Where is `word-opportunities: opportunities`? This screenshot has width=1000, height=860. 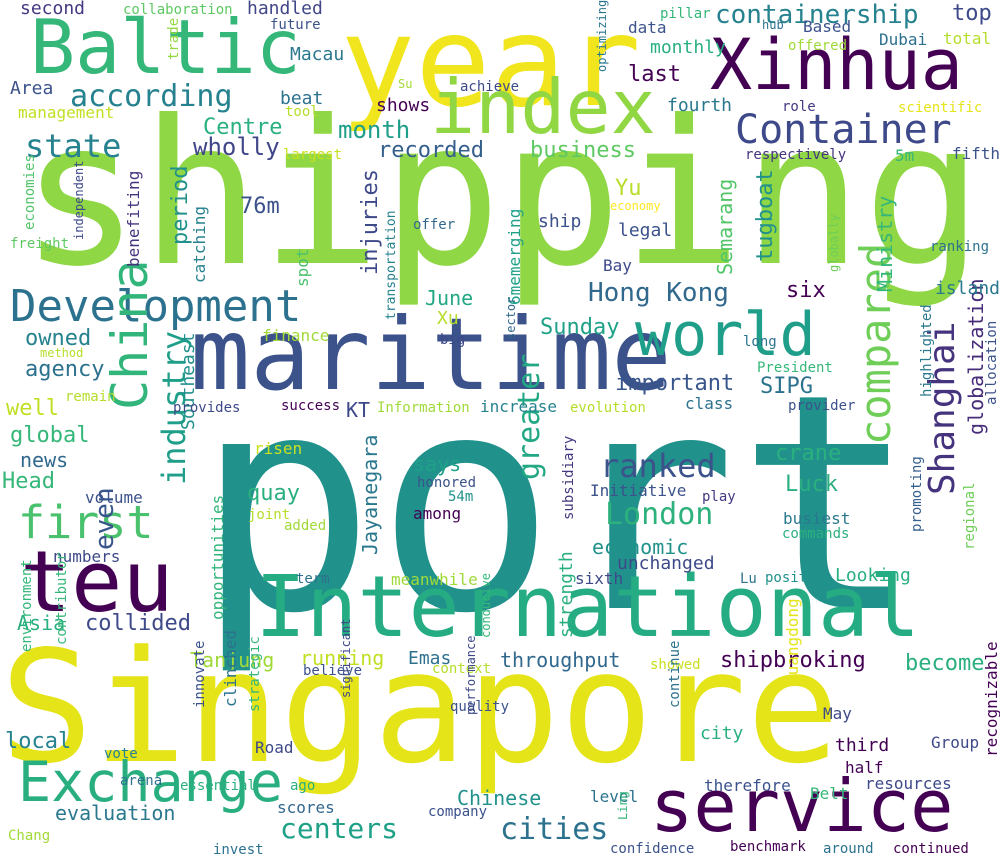
word-opportunities: opportunities is located at coordinates (217, 557).